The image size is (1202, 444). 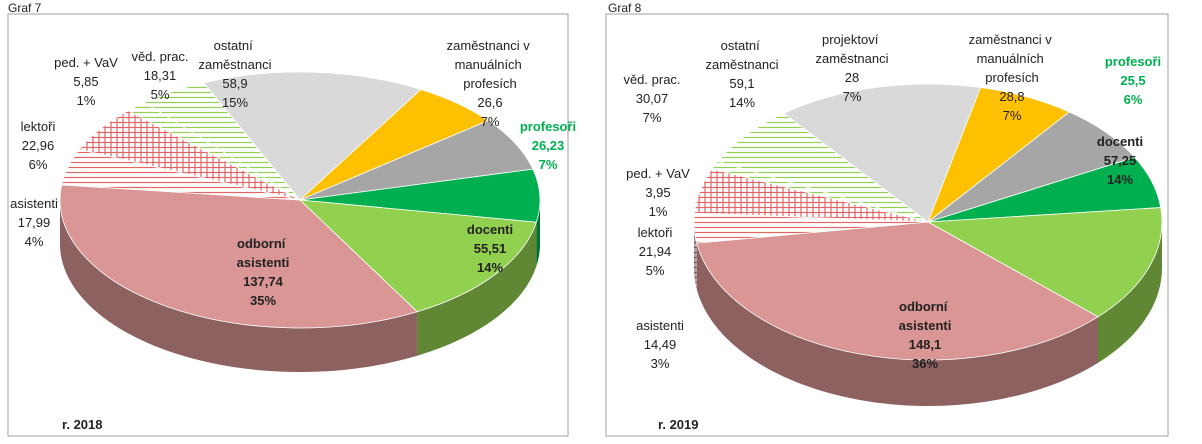 What do you see at coordinates (660, 344) in the screenshot?
I see `value-label: 14,49` at bounding box center [660, 344].